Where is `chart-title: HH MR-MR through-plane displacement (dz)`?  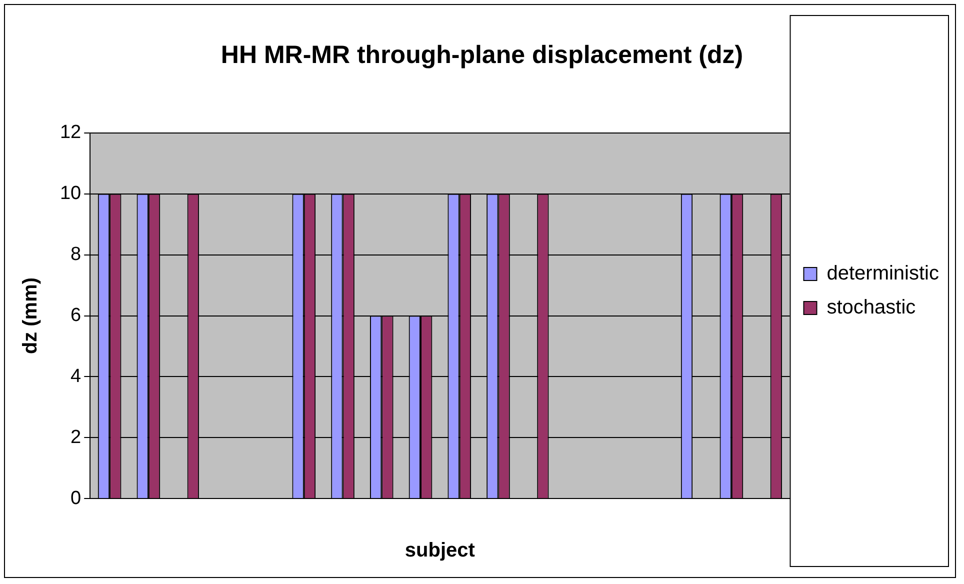
chart-title: HH MR-MR through-plane displacement (dz) is located at coordinates (482, 54).